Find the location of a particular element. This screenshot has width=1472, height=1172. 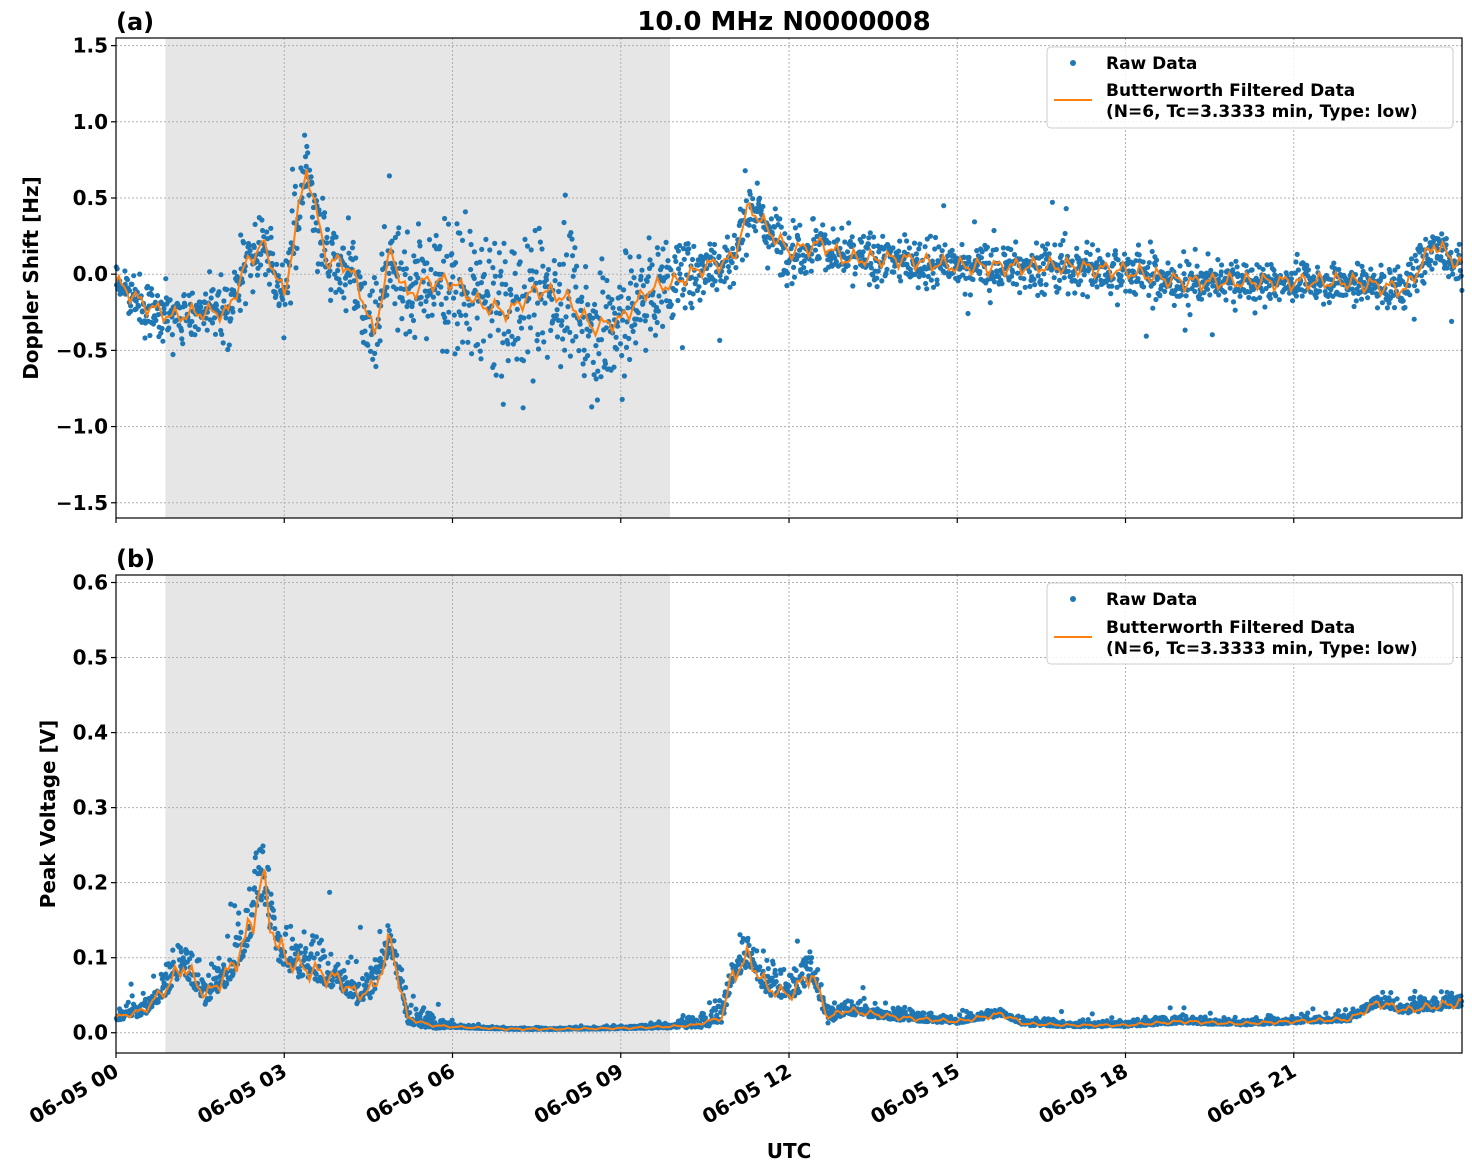

panel-b-legend-raw-label: Raw Data is located at coordinates (1151, 600).